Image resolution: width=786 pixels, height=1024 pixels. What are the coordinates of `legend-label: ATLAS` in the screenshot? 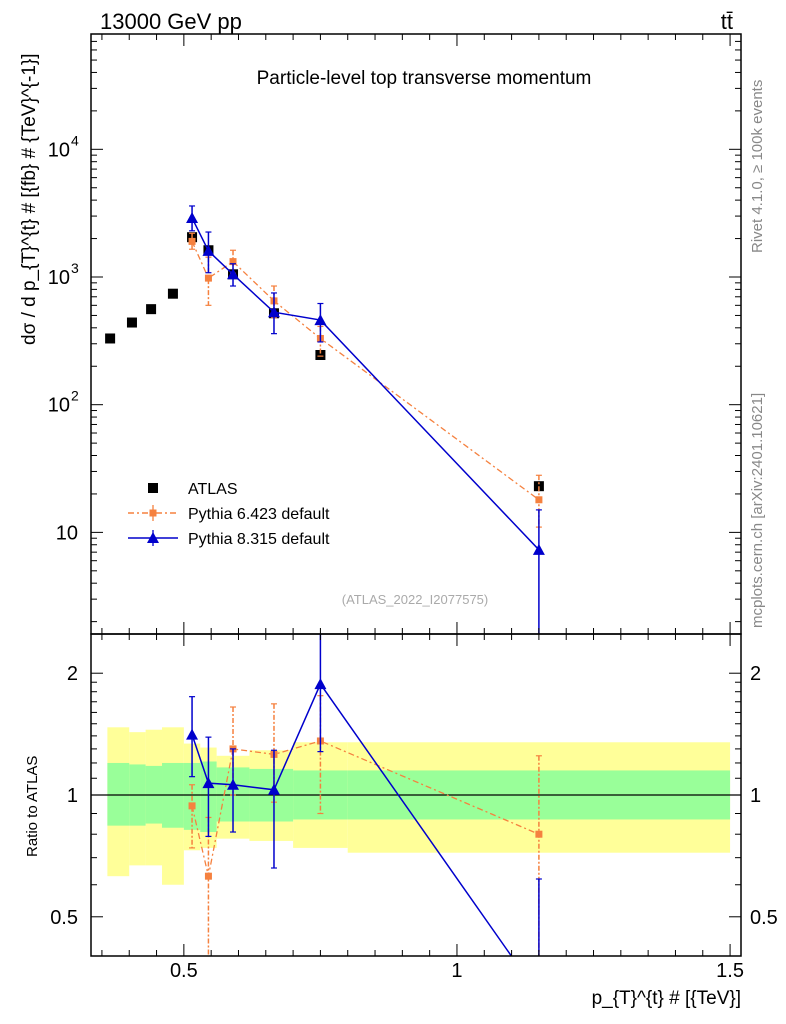 It's located at (213, 489).